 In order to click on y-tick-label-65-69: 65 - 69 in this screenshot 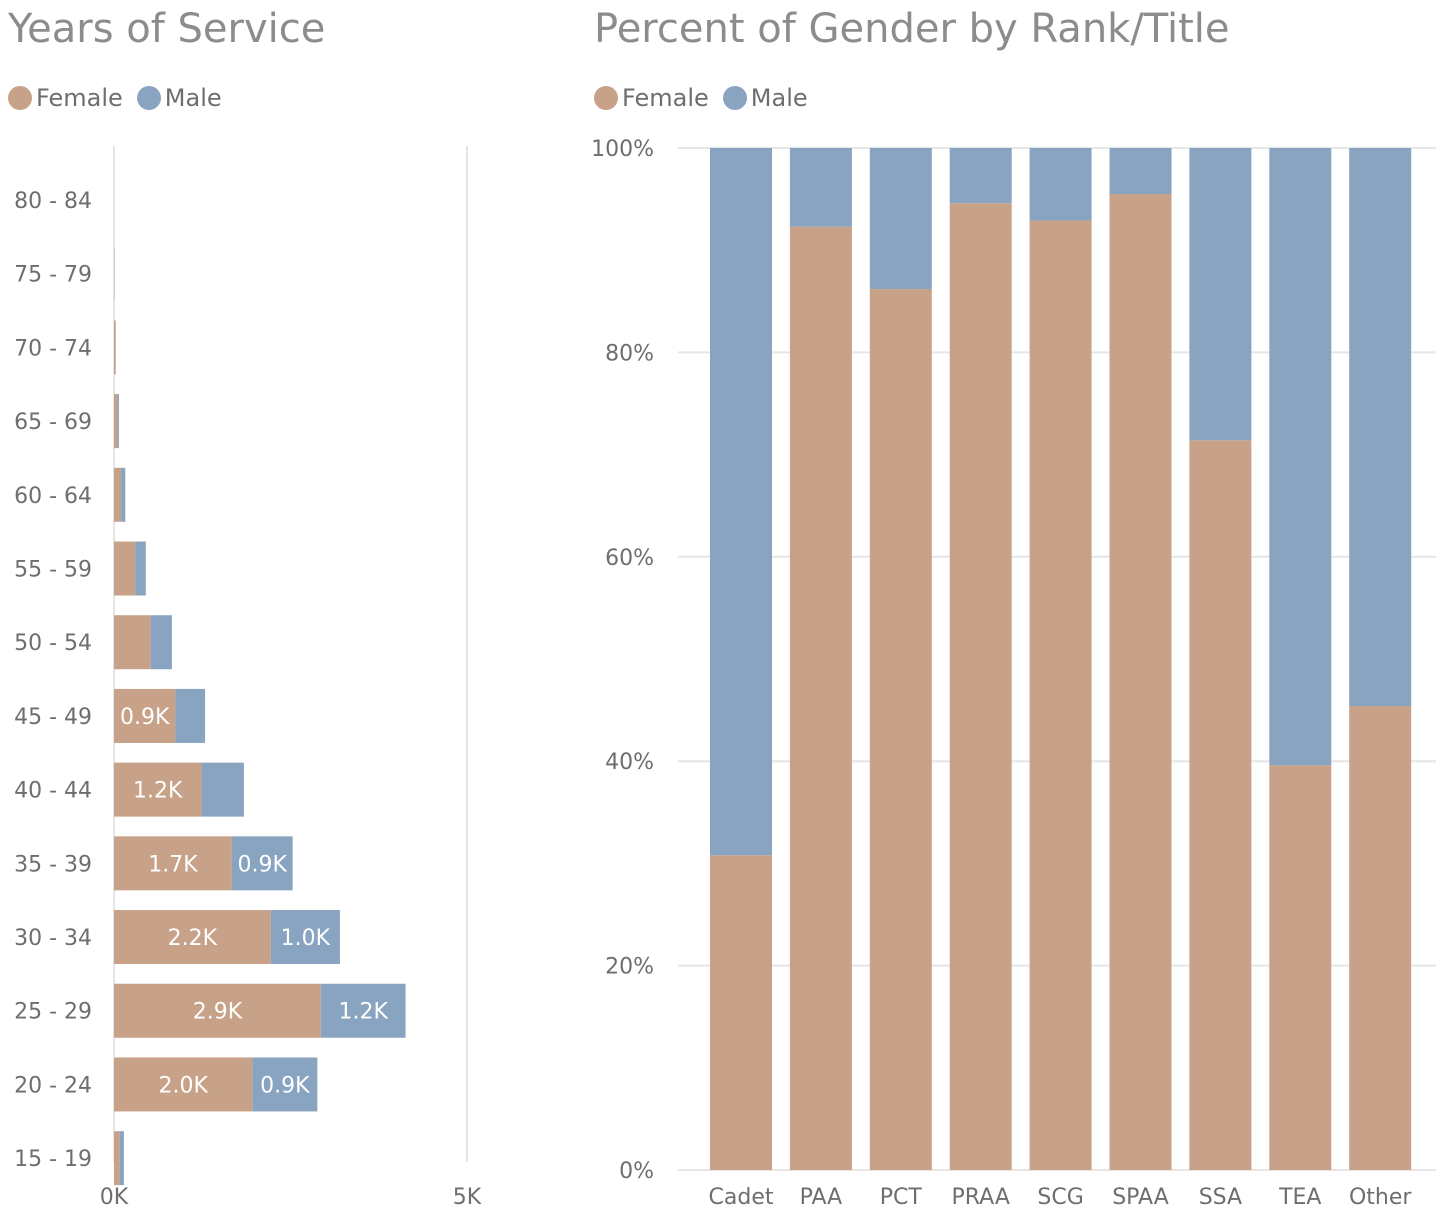, I will do `click(53, 422)`.